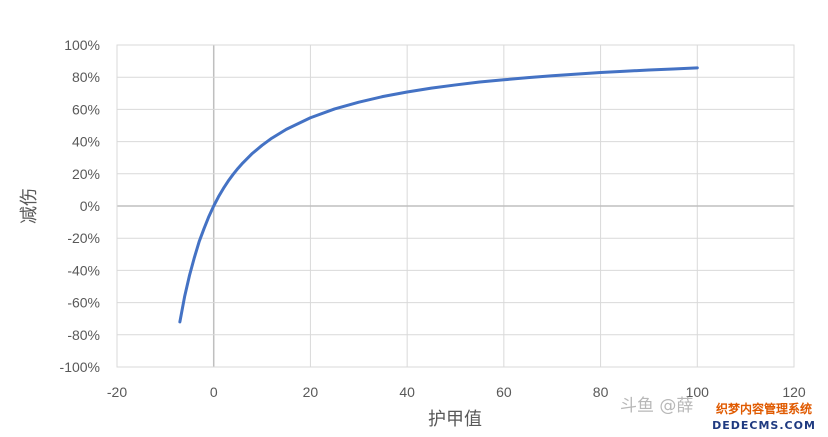 This screenshot has width=828, height=437. What do you see at coordinates (504, 392) in the screenshot?
I see `x-tick-label: 60` at bounding box center [504, 392].